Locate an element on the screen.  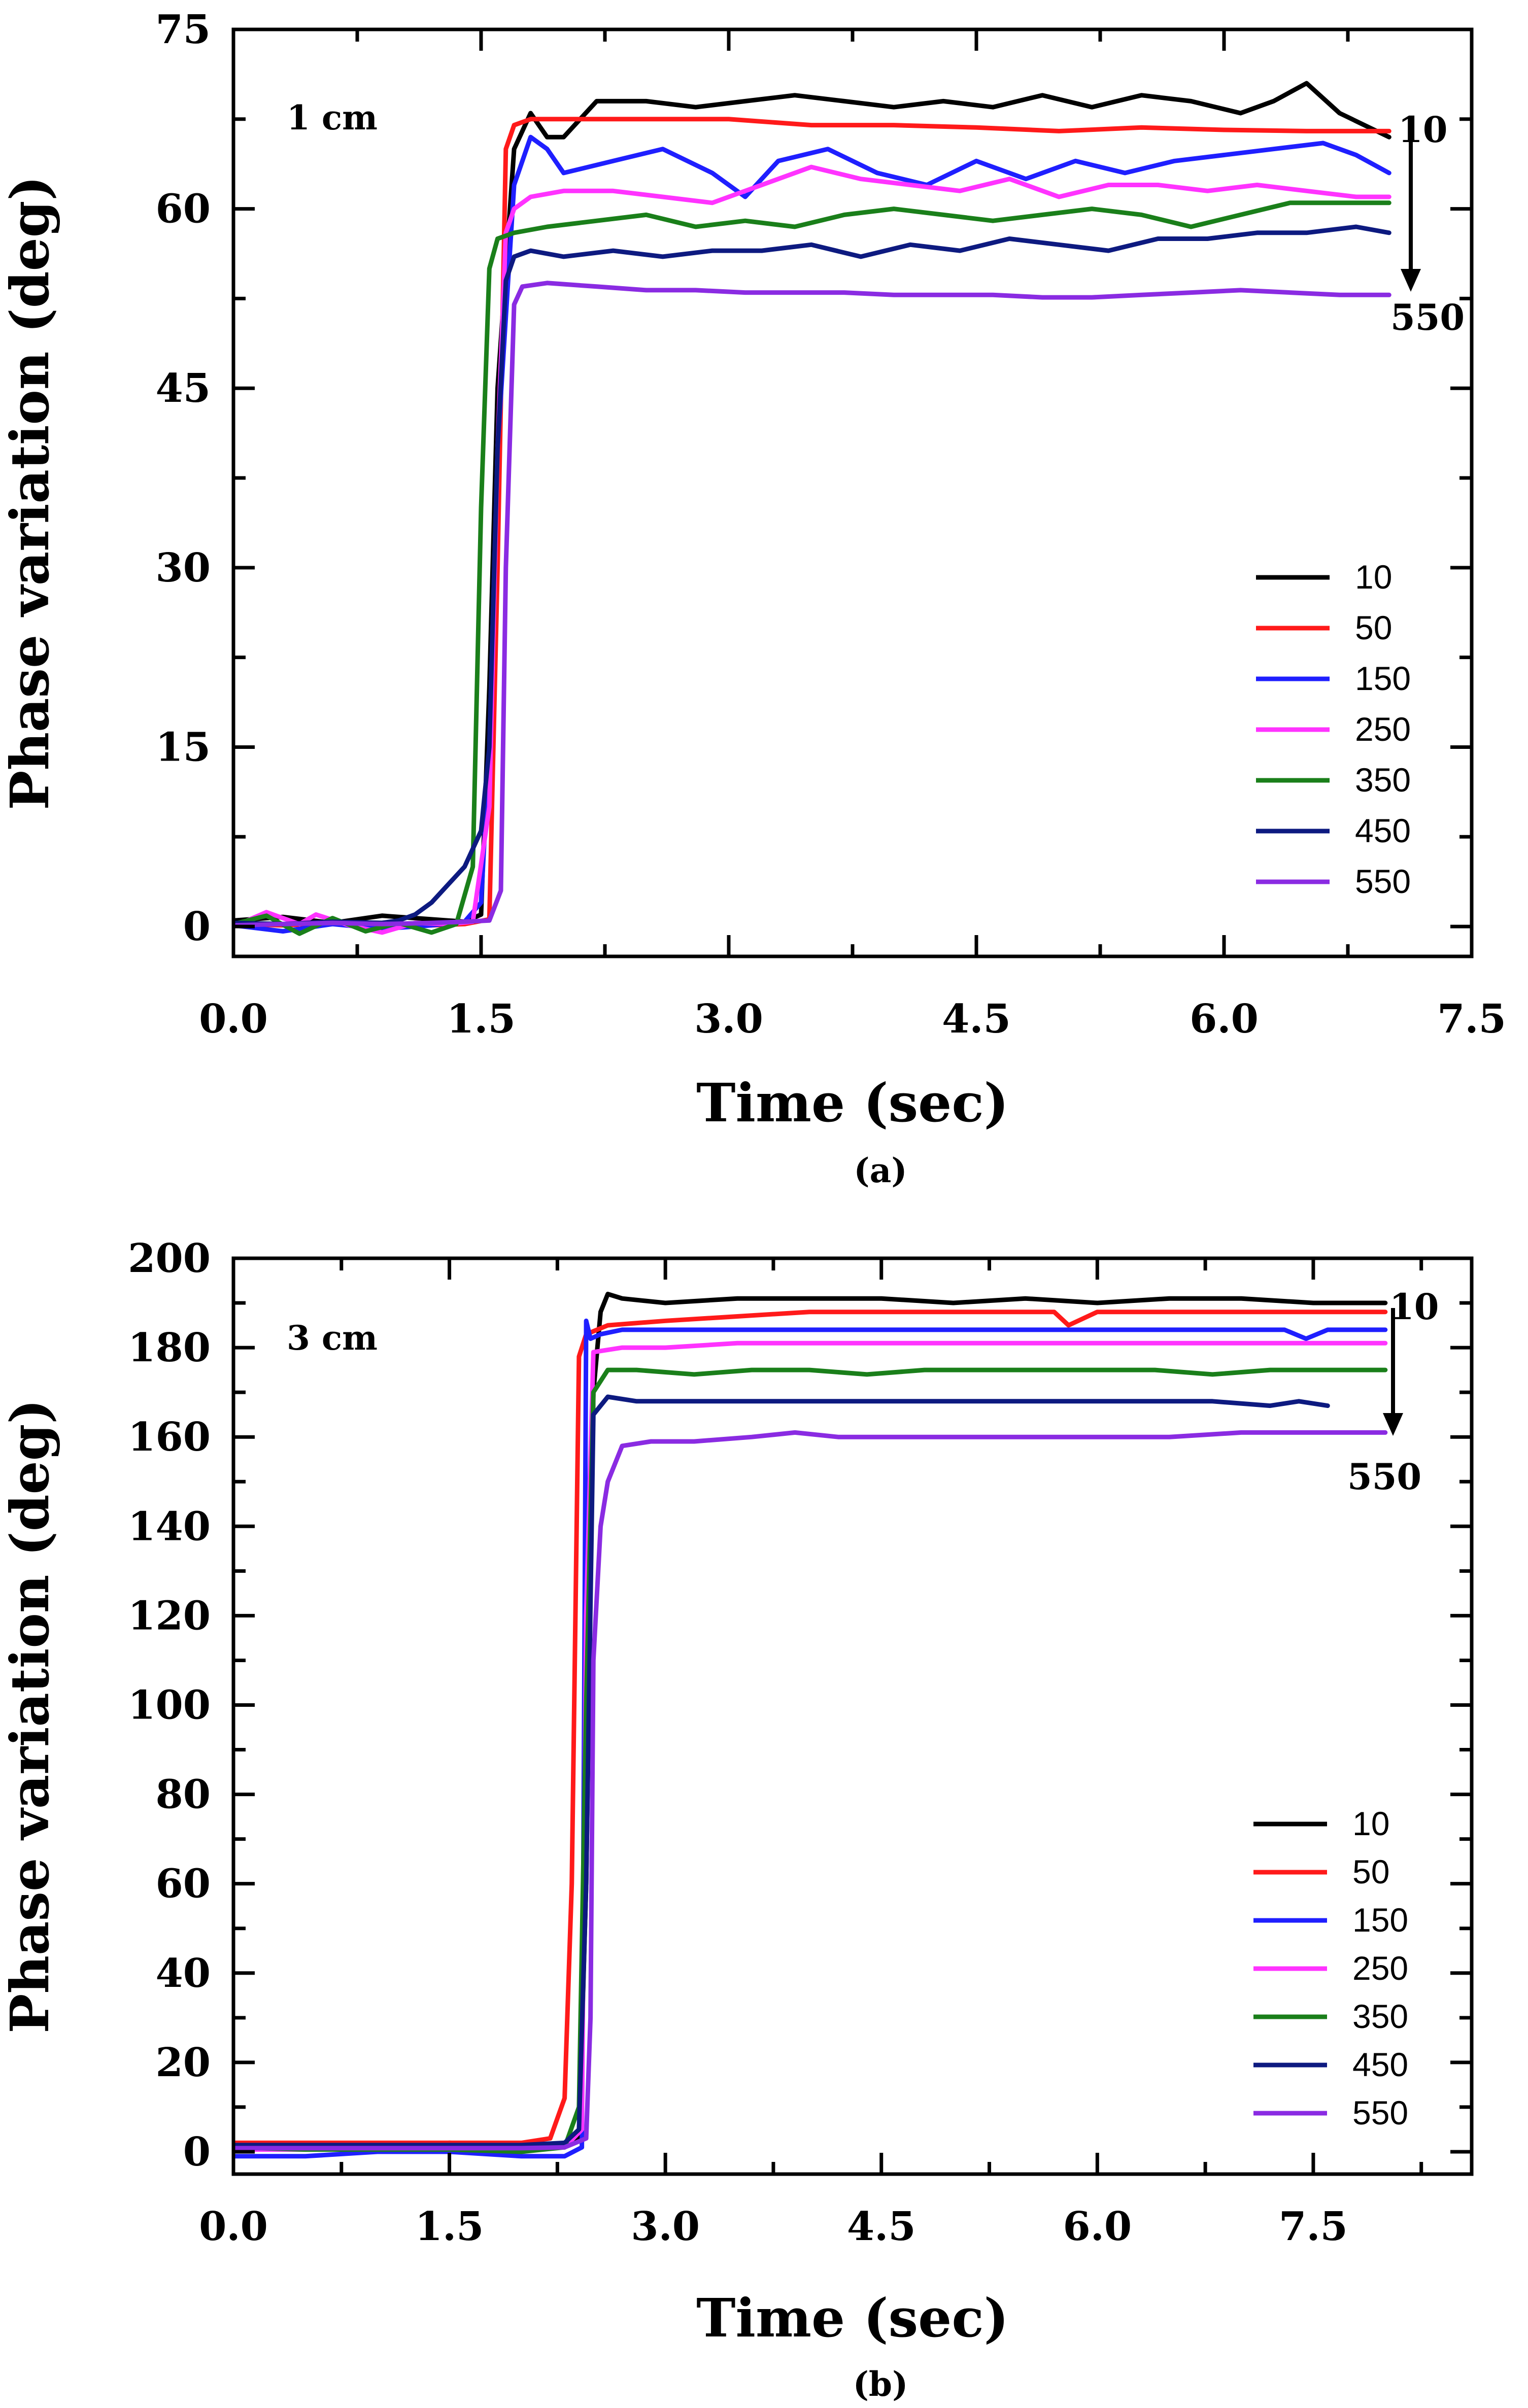
y-tick-label: 20 is located at coordinates (183, 2063).